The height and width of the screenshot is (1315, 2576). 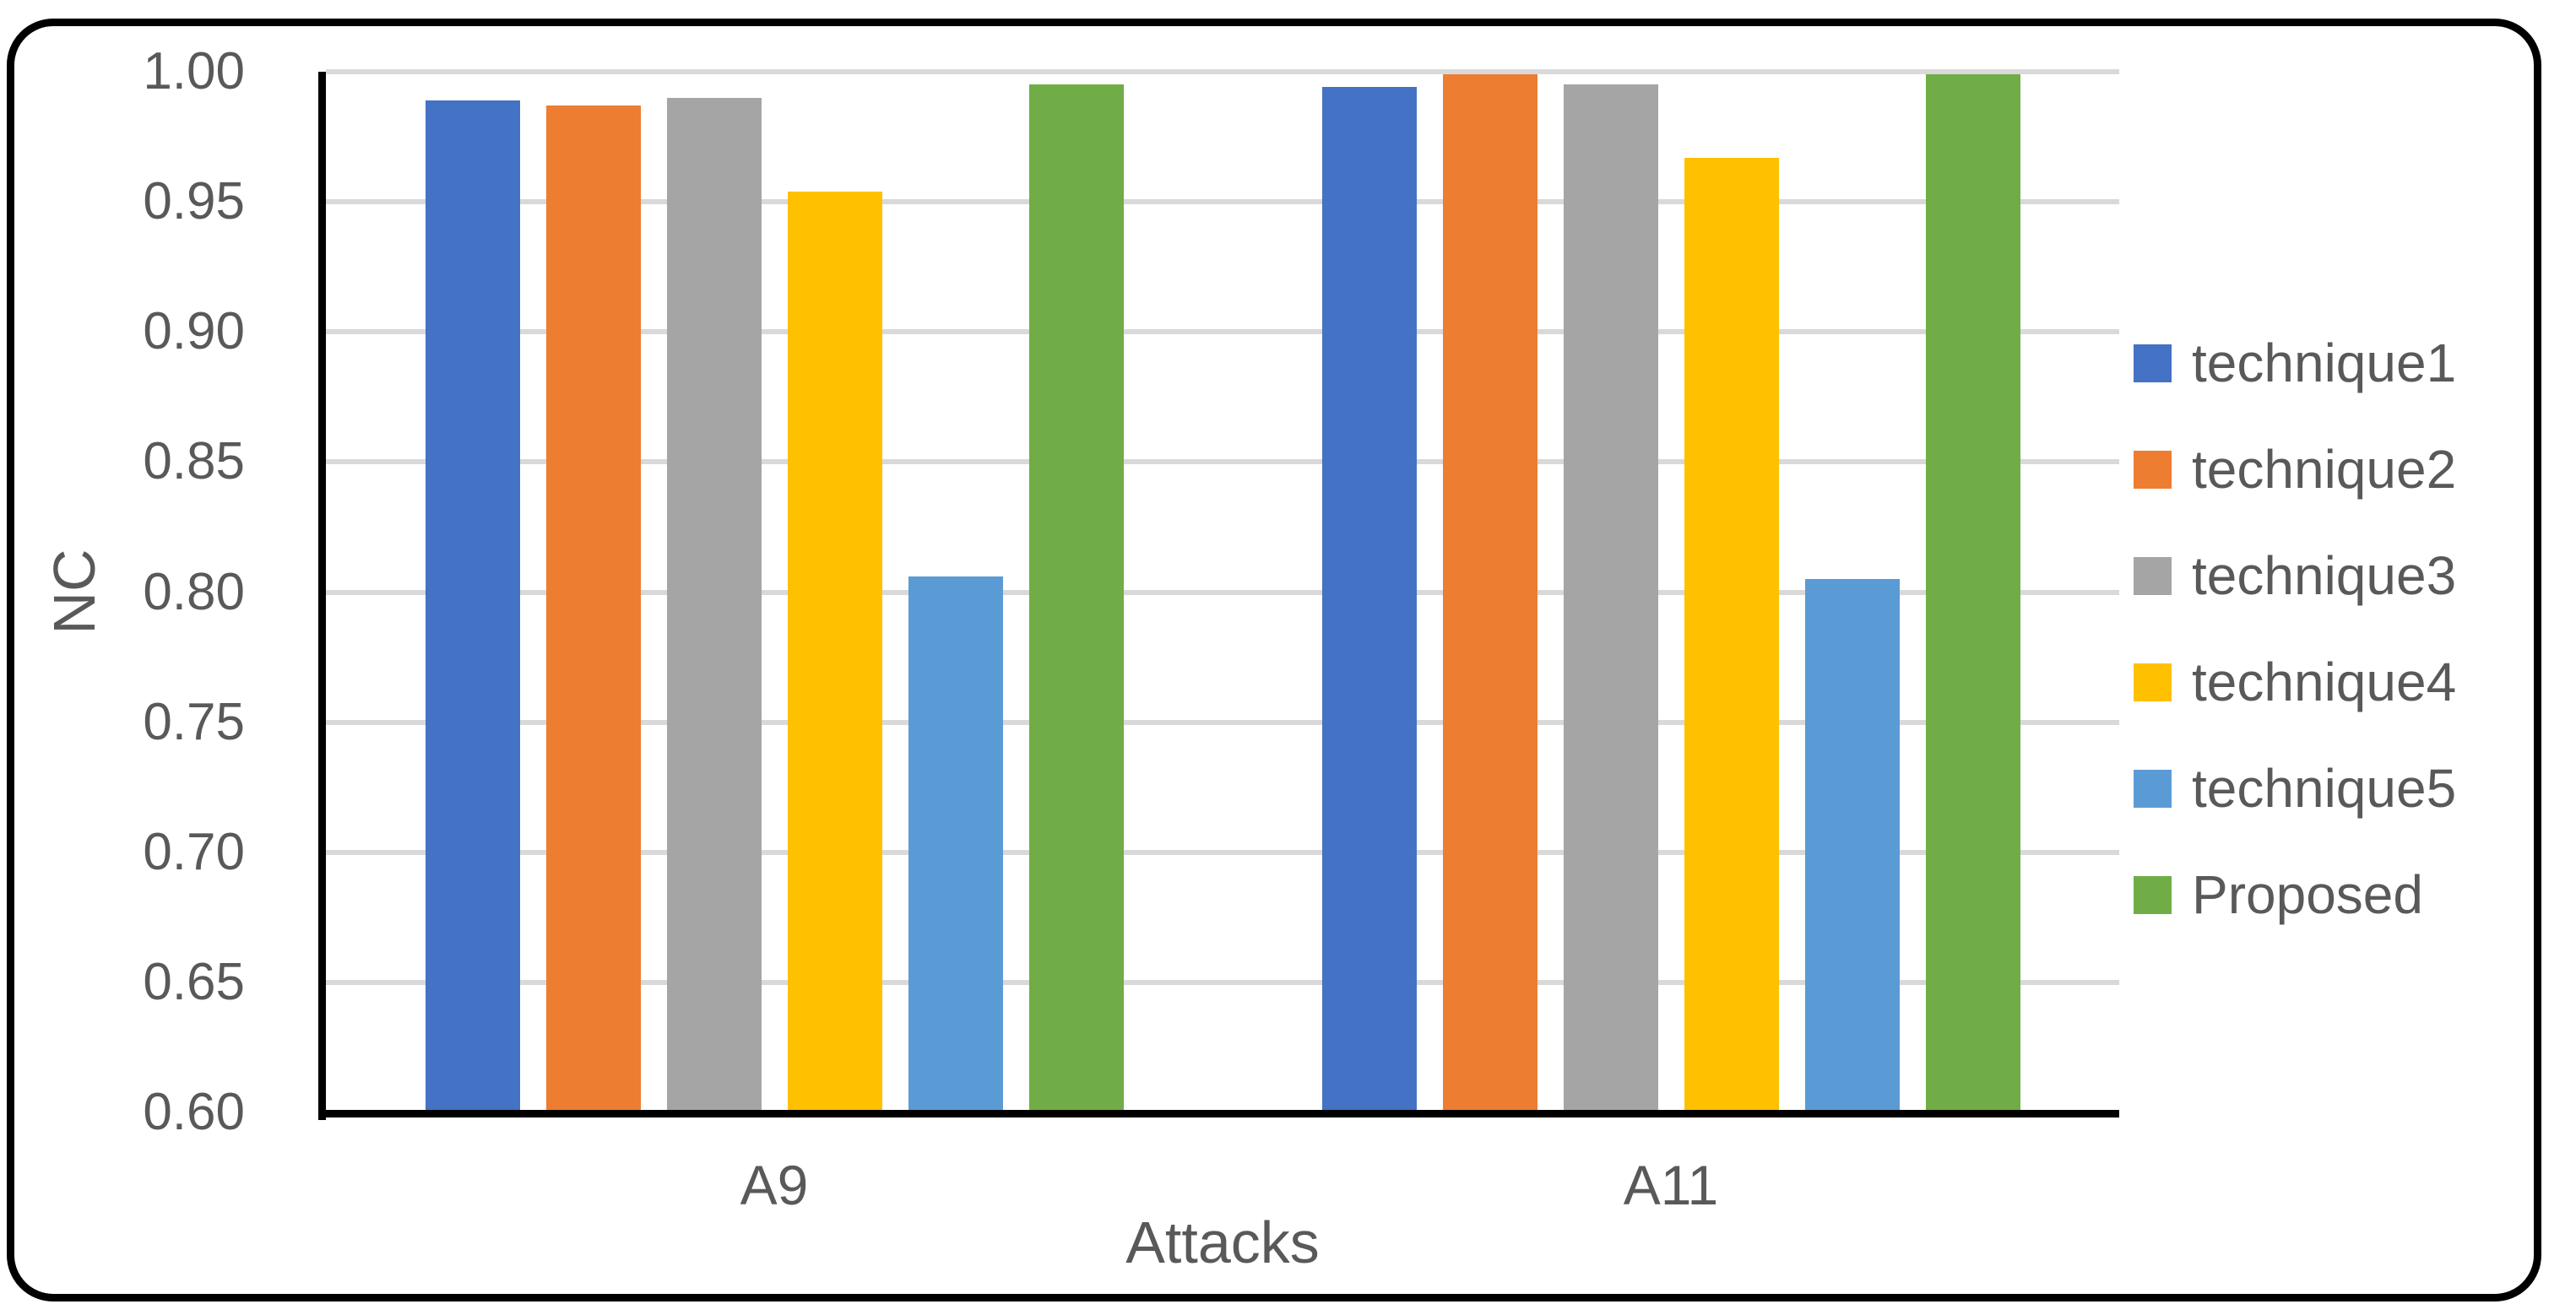 What do you see at coordinates (2308, 894) in the screenshot?
I see `legend-label: Proposed` at bounding box center [2308, 894].